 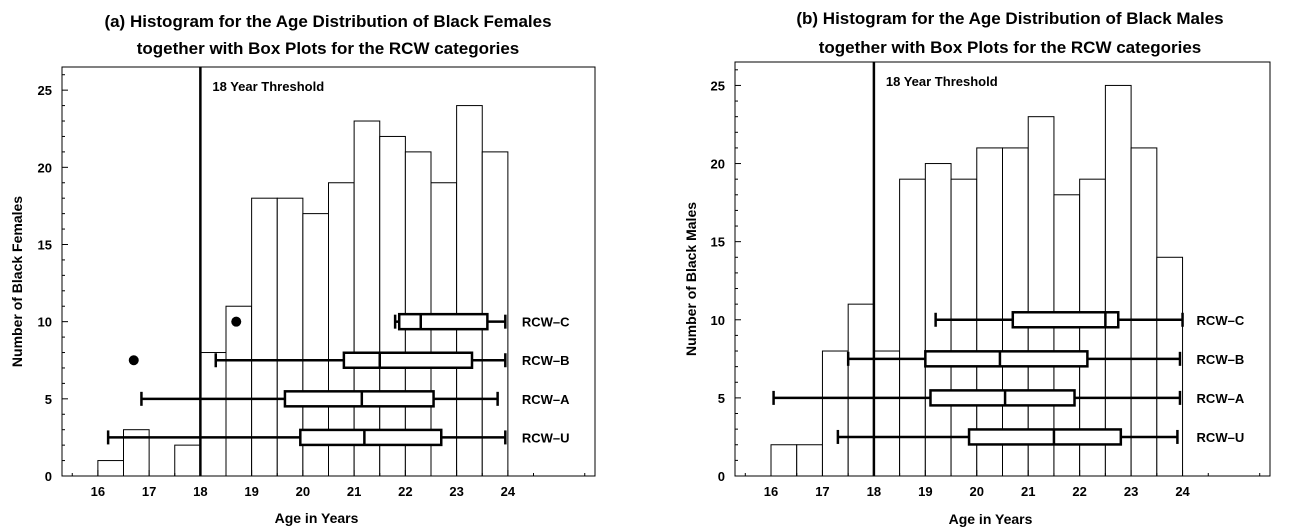 What do you see at coordinates (691, 279) in the screenshot?
I see `y-axis-label: Number of Black Males` at bounding box center [691, 279].